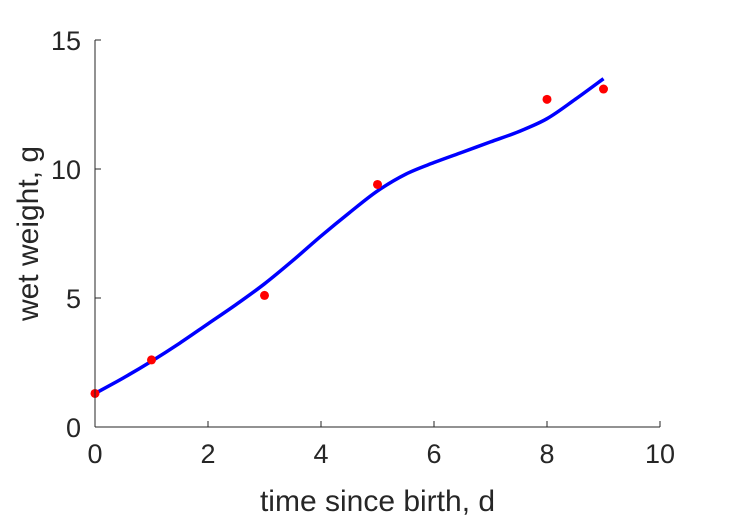  Describe the element at coordinates (73, 428) in the screenshot. I see `y-tick-label: 0` at that location.